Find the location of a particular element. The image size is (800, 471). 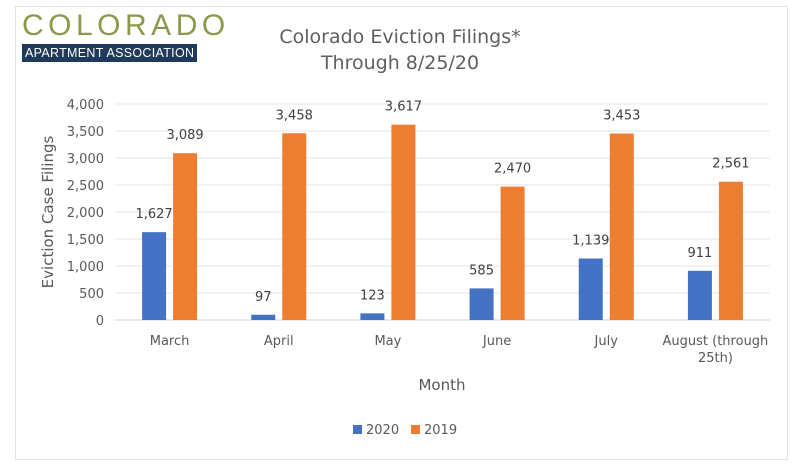

data-label-2020: 123 is located at coordinates (372, 295).